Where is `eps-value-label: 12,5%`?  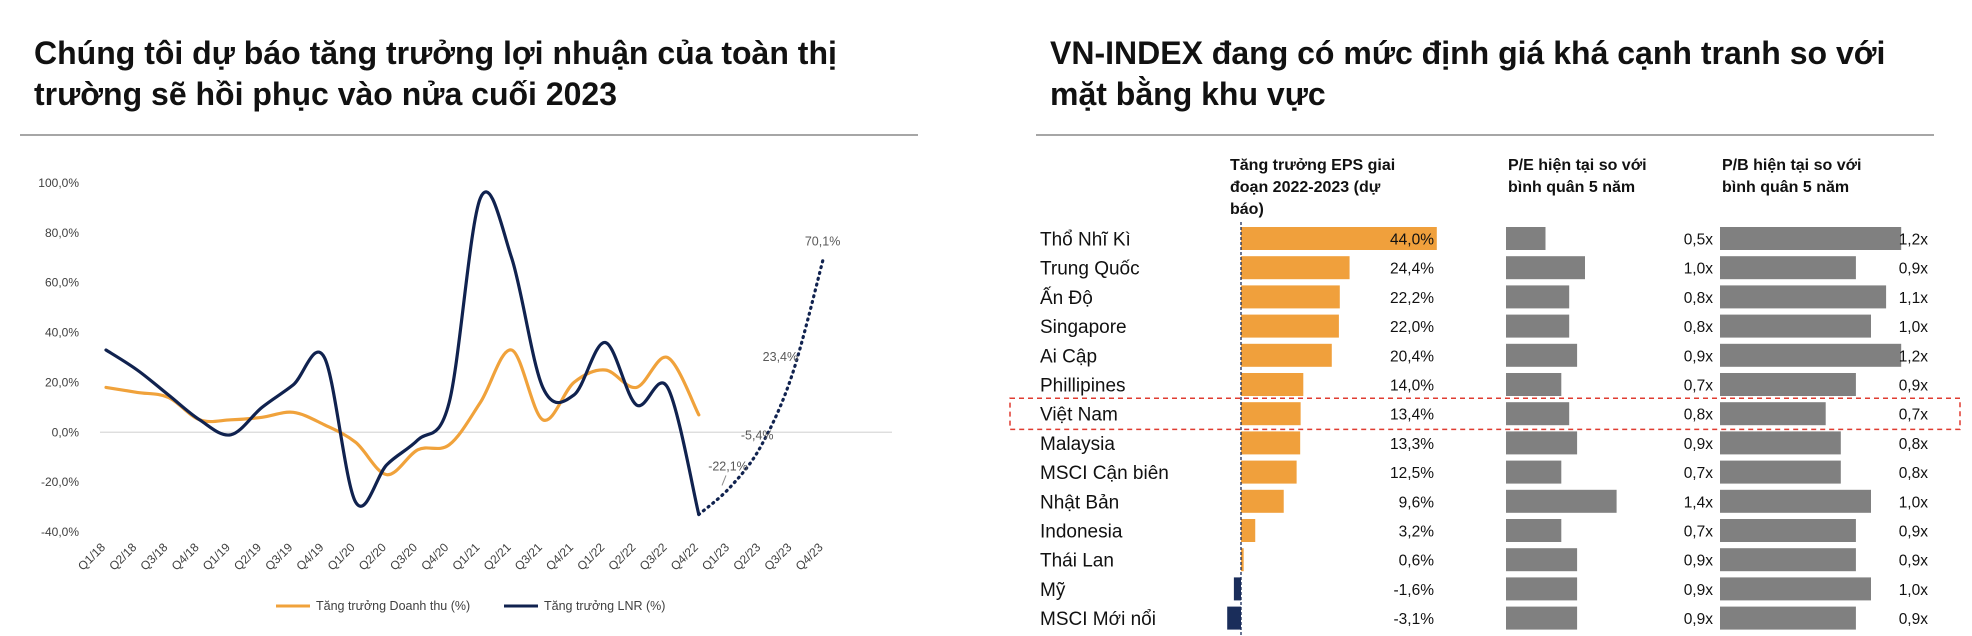 eps-value-label: 12,5% is located at coordinates (1412, 473).